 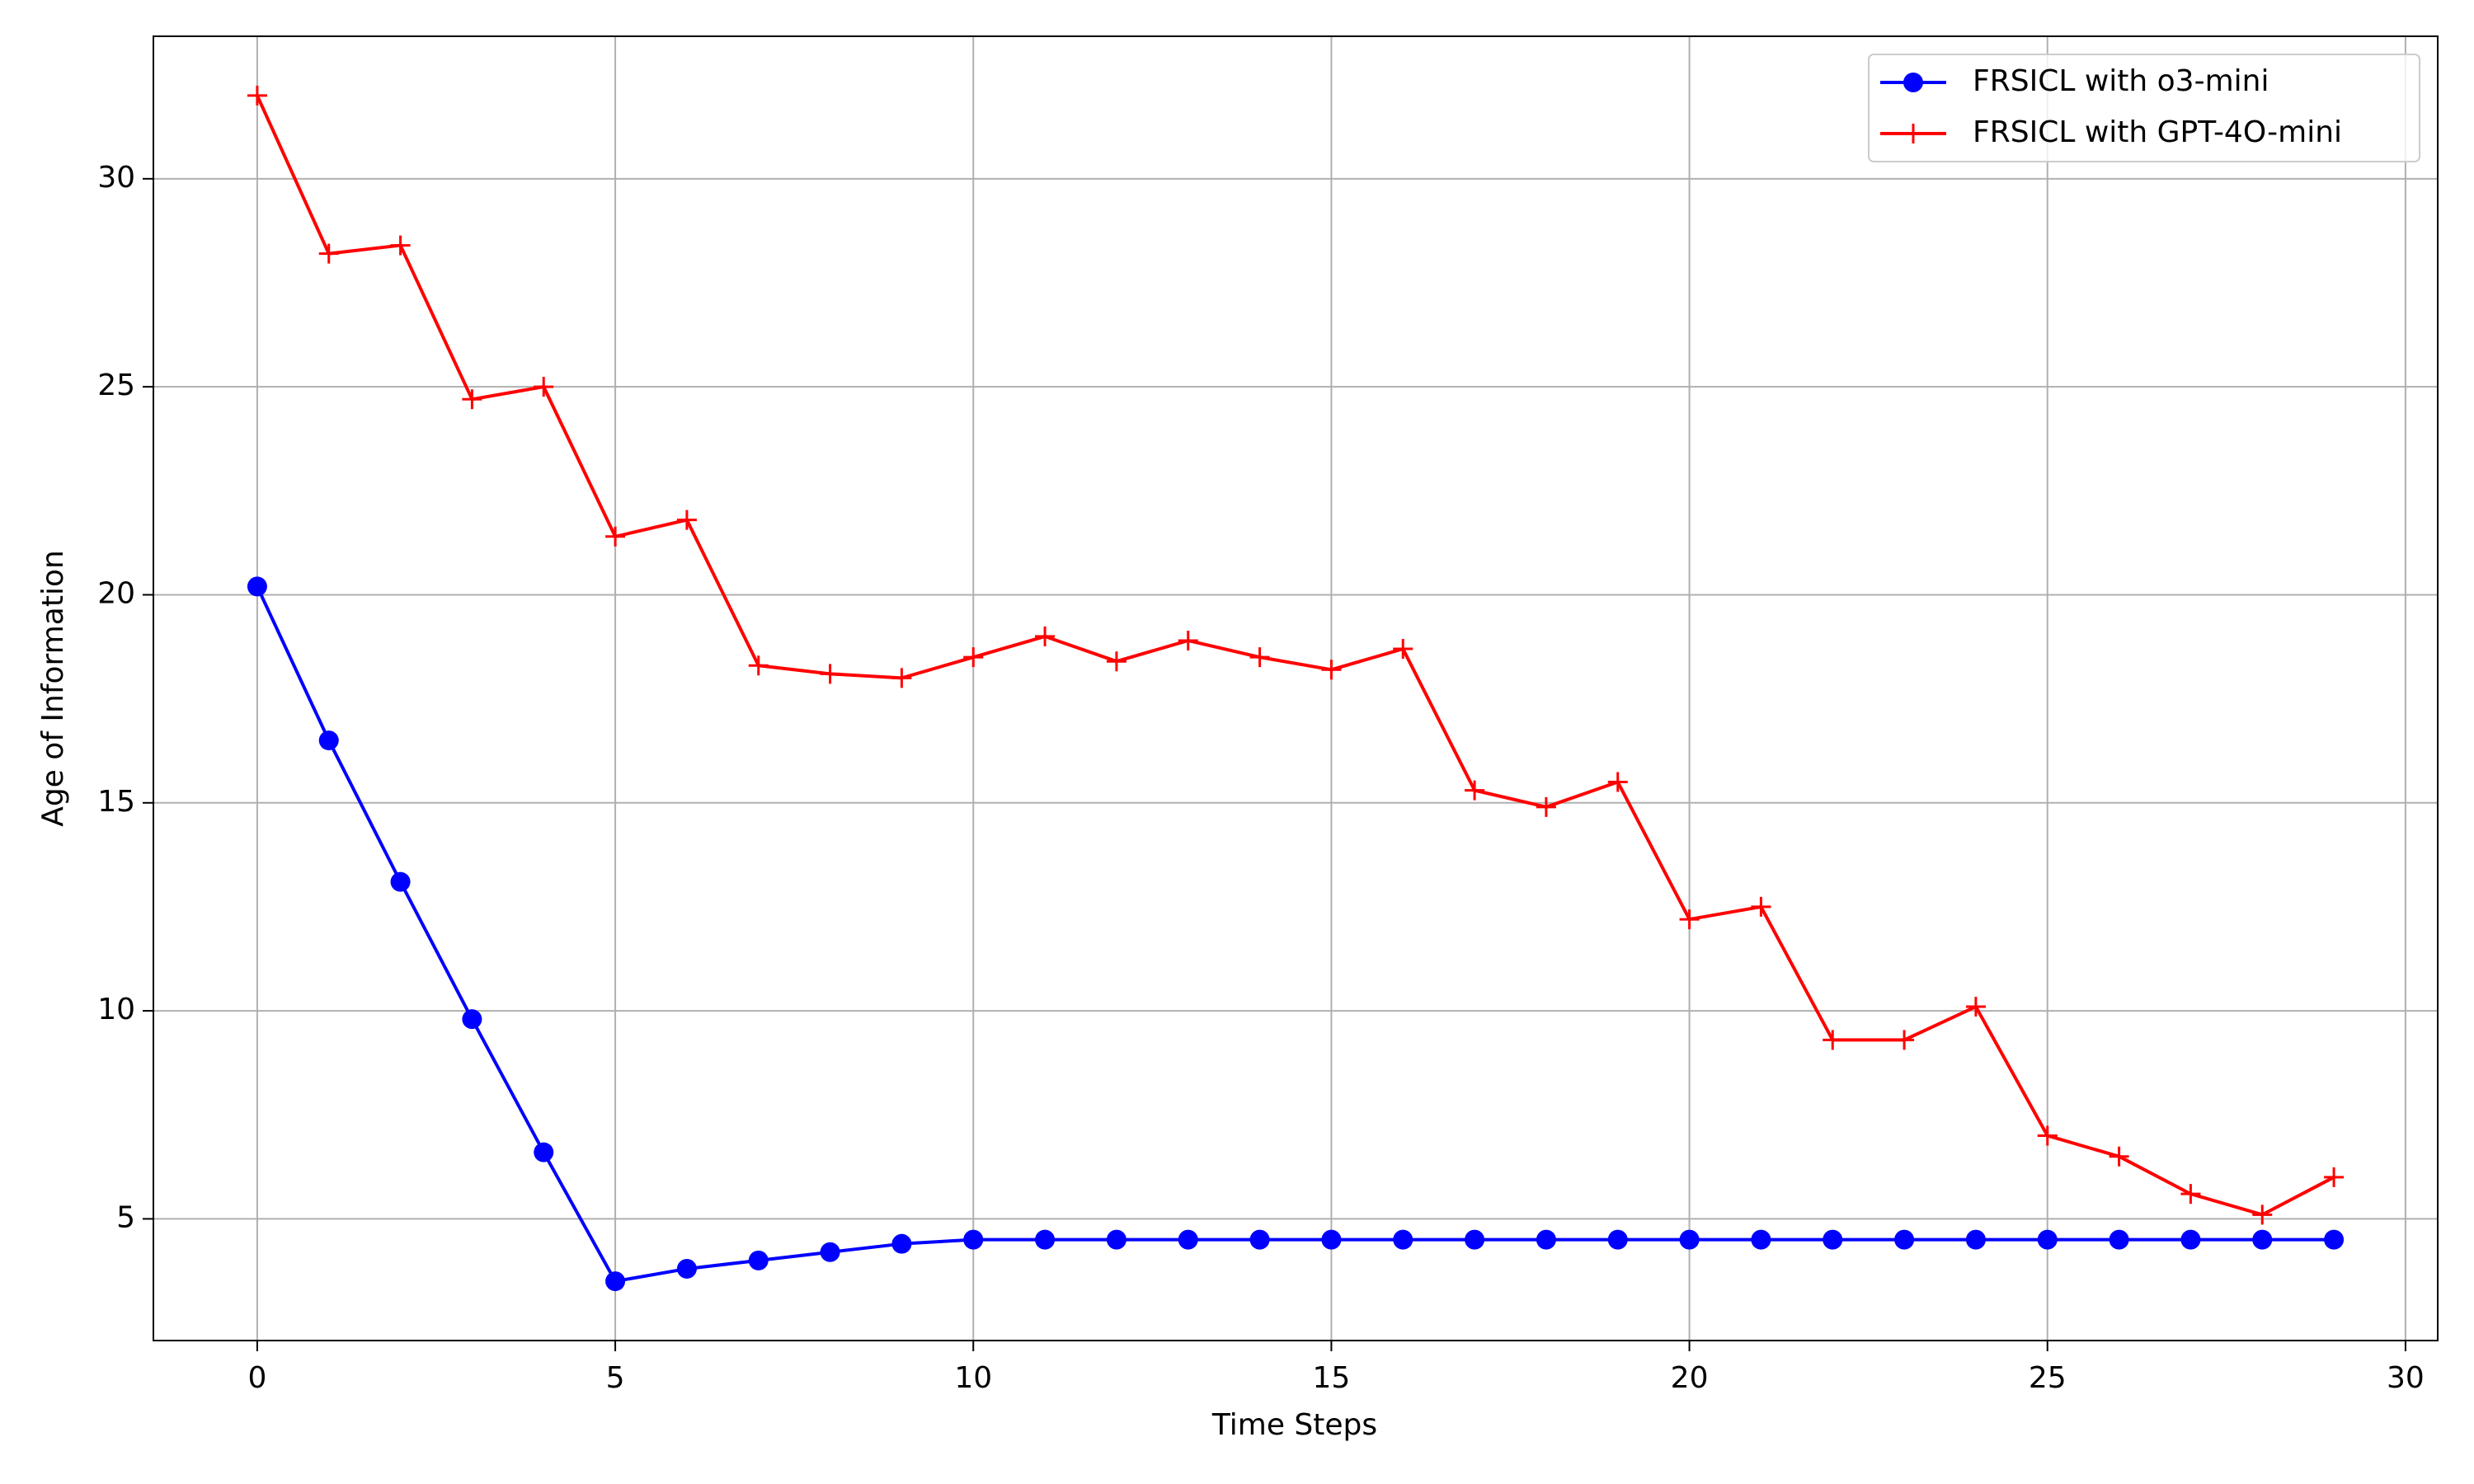 I want to click on y-tick-label: 25, so click(x=116, y=385).